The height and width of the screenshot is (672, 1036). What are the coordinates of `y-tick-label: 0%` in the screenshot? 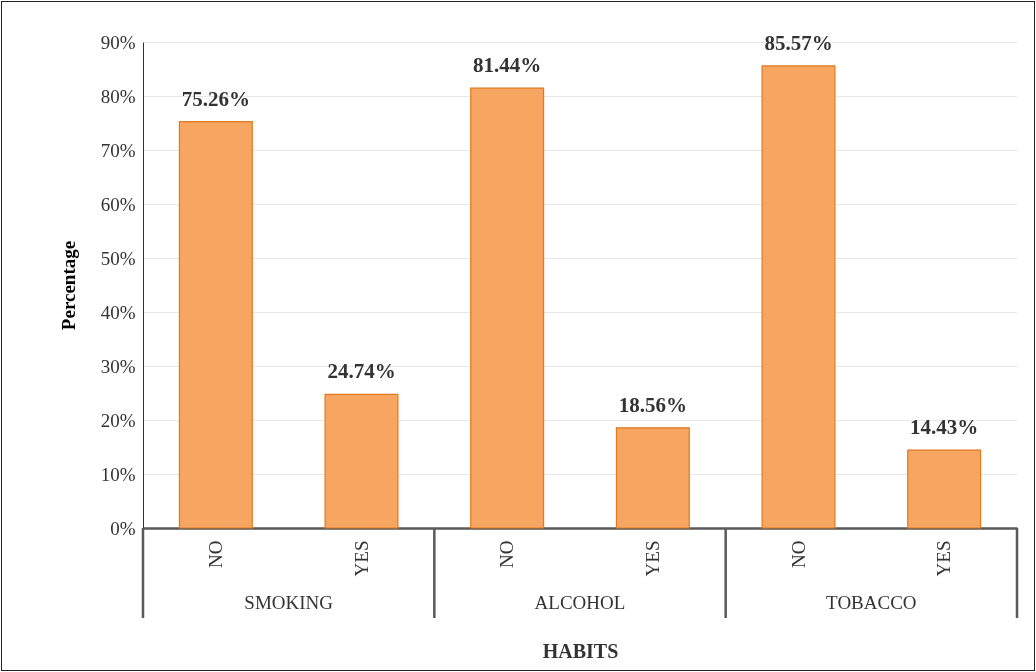 It's located at (123, 528).